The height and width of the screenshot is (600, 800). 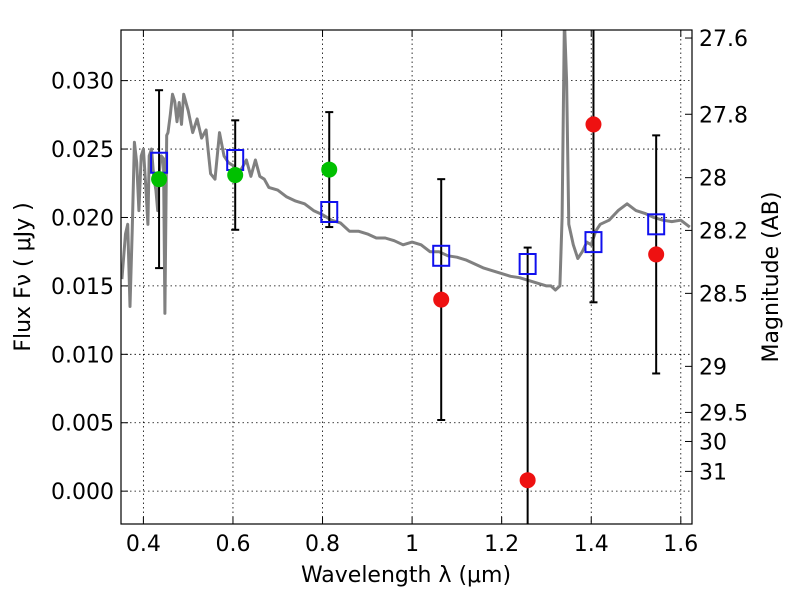 I want to click on x-tick-label: 0.6, so click(x=232, y=544).